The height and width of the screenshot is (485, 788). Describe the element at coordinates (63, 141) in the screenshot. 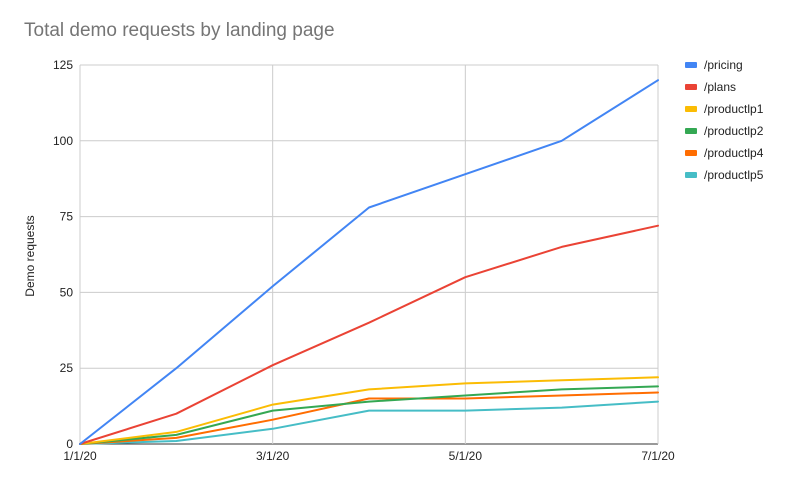

I see `y-tick-label: 100` at that location.